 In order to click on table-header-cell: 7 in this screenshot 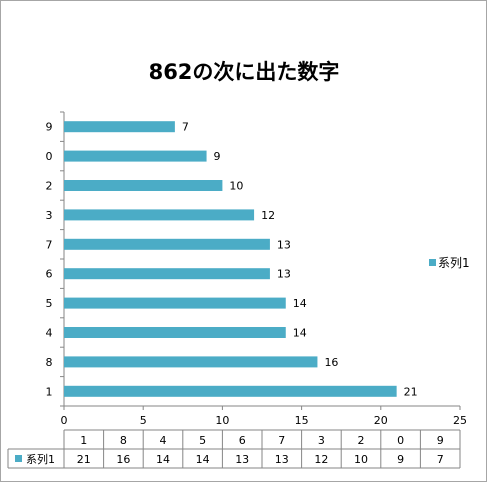, I will do `click(281, 440)`.